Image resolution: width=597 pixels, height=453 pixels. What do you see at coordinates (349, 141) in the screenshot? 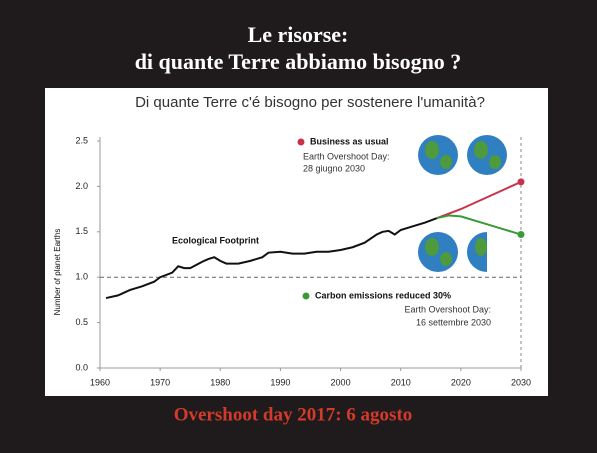
I see `series-label: Business as usual` at bounding box center [349, 141].